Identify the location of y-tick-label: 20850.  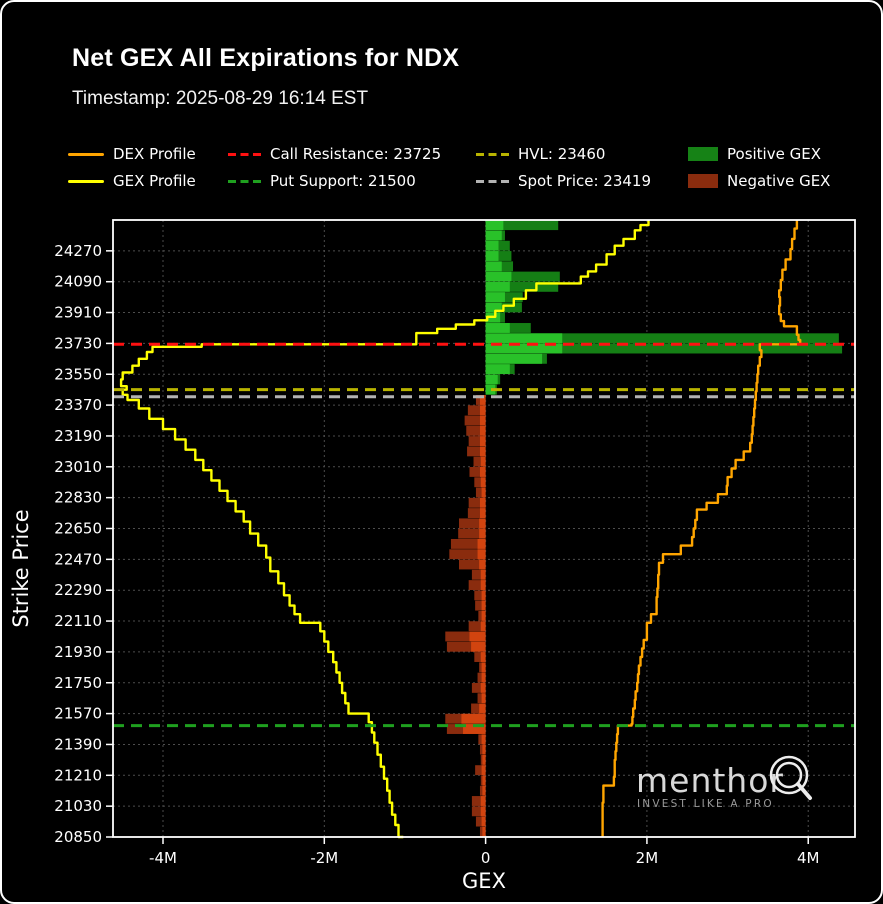
(78, 837).